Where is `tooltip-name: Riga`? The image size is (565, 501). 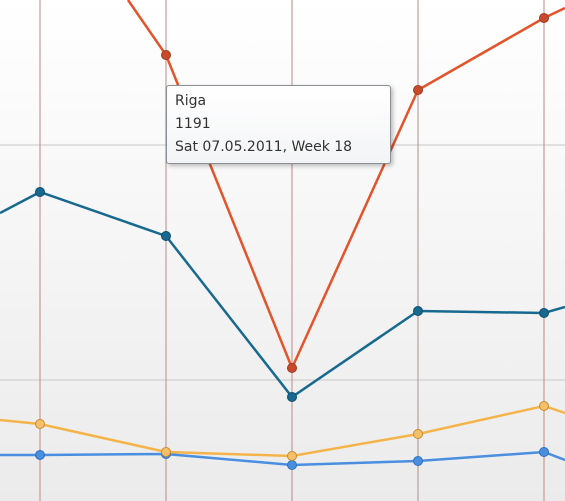
tooltip-name: Riga is located at coordinates (191, 101).